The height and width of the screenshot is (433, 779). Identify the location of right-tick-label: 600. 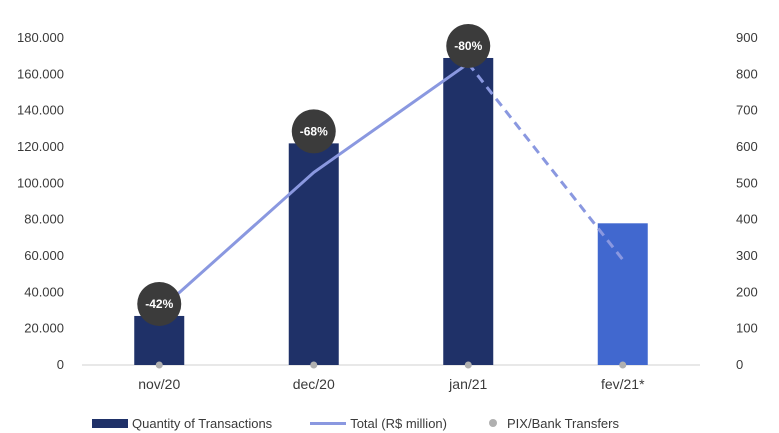
(747, 146).